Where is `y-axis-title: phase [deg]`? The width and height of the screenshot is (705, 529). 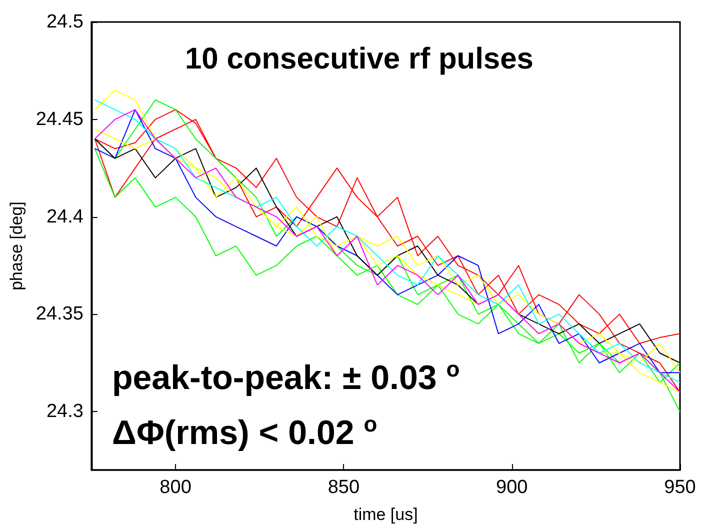
y-axis-title: phase [deg] is located at coordinates (16, 246).